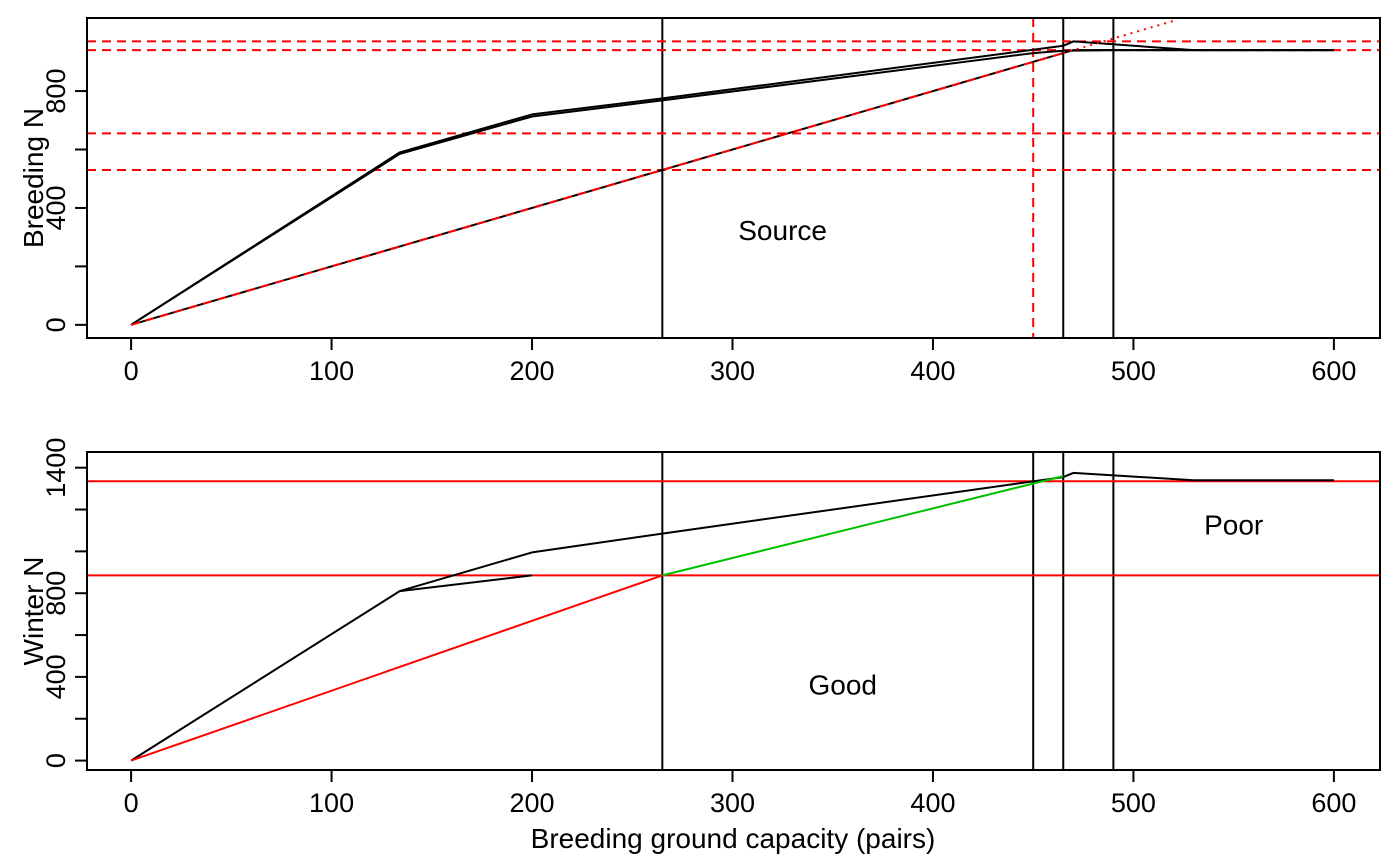 Image resolution: width=1400 pixels, height=865 pixels. I want to click on region-annotation: Poor, so click(1233, 525).